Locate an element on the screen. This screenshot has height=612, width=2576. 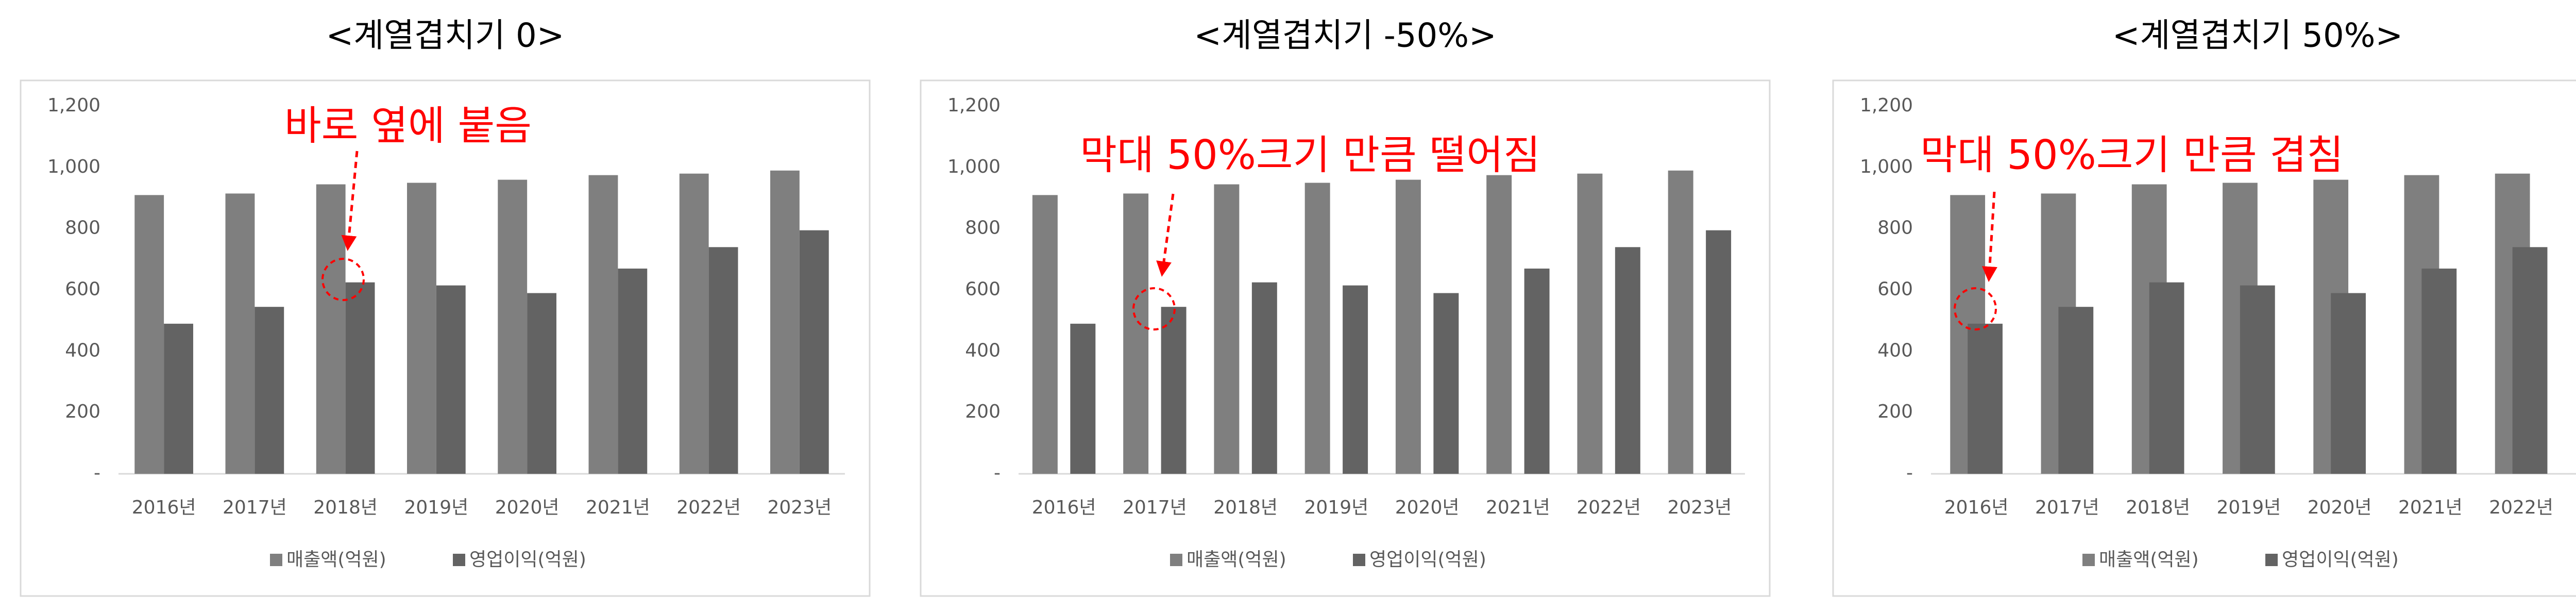
annotation: 막대 50%크기 만큼 겹침 is located at coordinates (2132, 155).